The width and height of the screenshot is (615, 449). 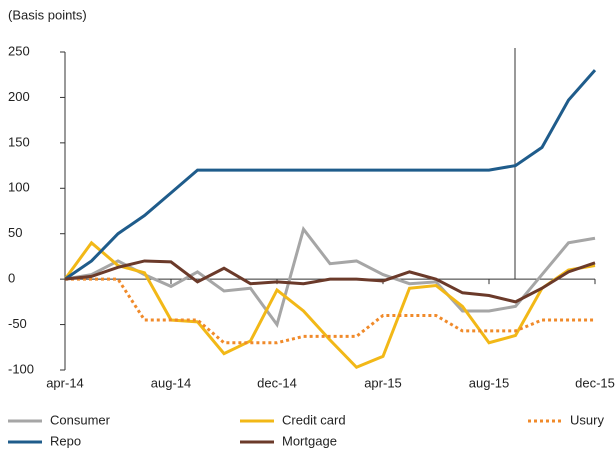 What do you see at coordinates (489, 382) in the screenshot?
I see `x-tick-label: aug-15` at bounding box center [489, 382].